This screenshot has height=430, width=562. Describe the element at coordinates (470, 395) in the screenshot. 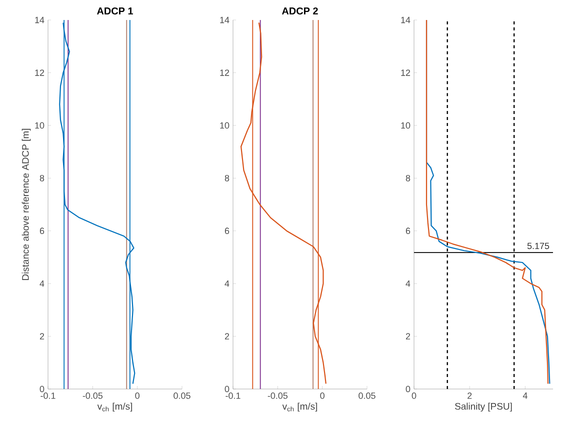

I see `x-tick-label: 2` at that location.